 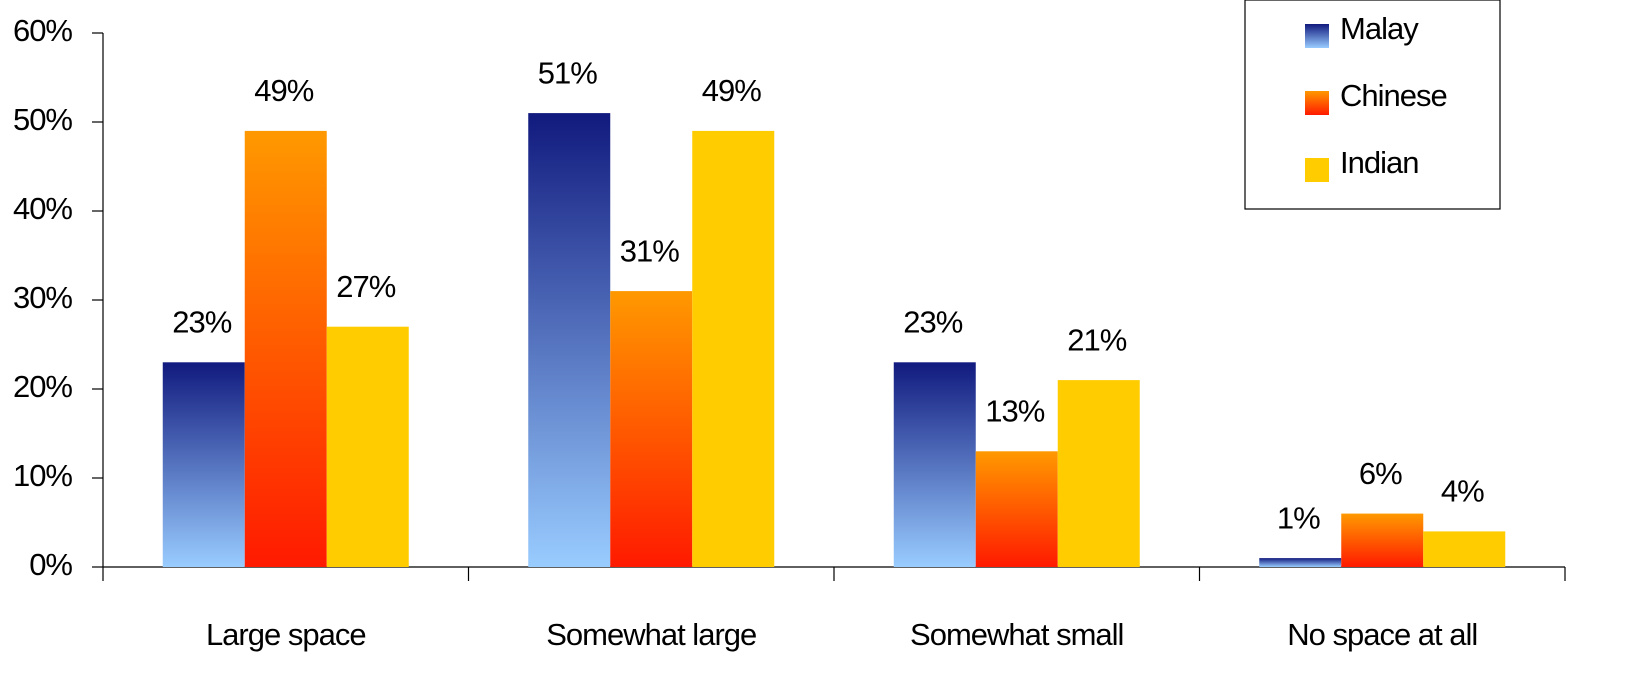 What do you see at coordinates (42, 297) in the screenshot?
I see `y-tick-label: 30%` at bounding box center [42, 297].